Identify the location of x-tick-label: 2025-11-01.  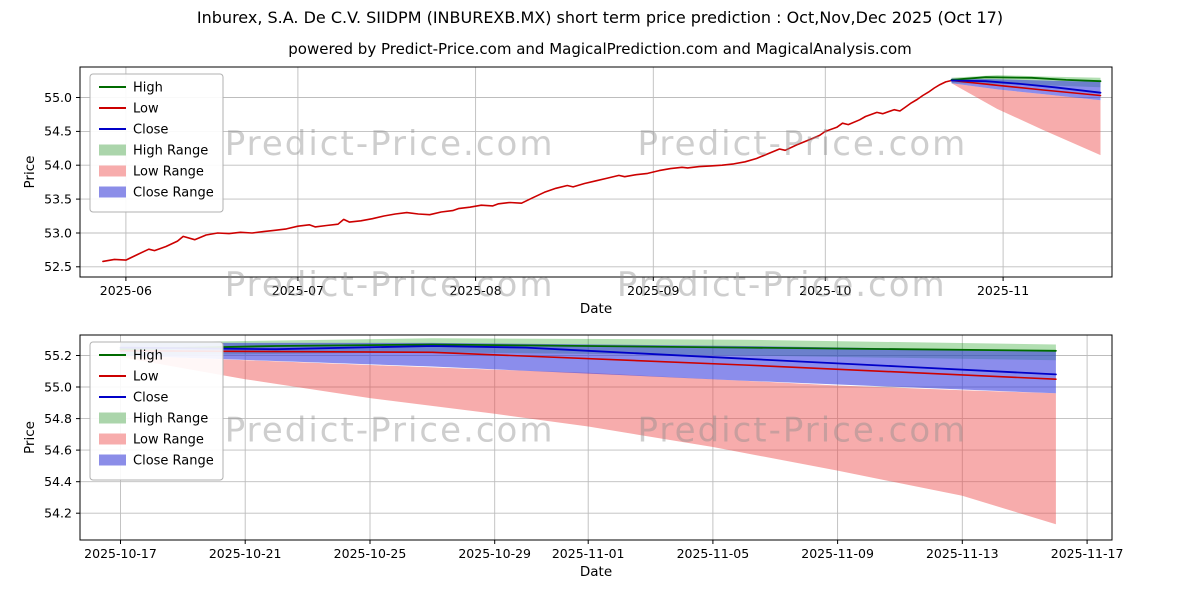
(588, 553).